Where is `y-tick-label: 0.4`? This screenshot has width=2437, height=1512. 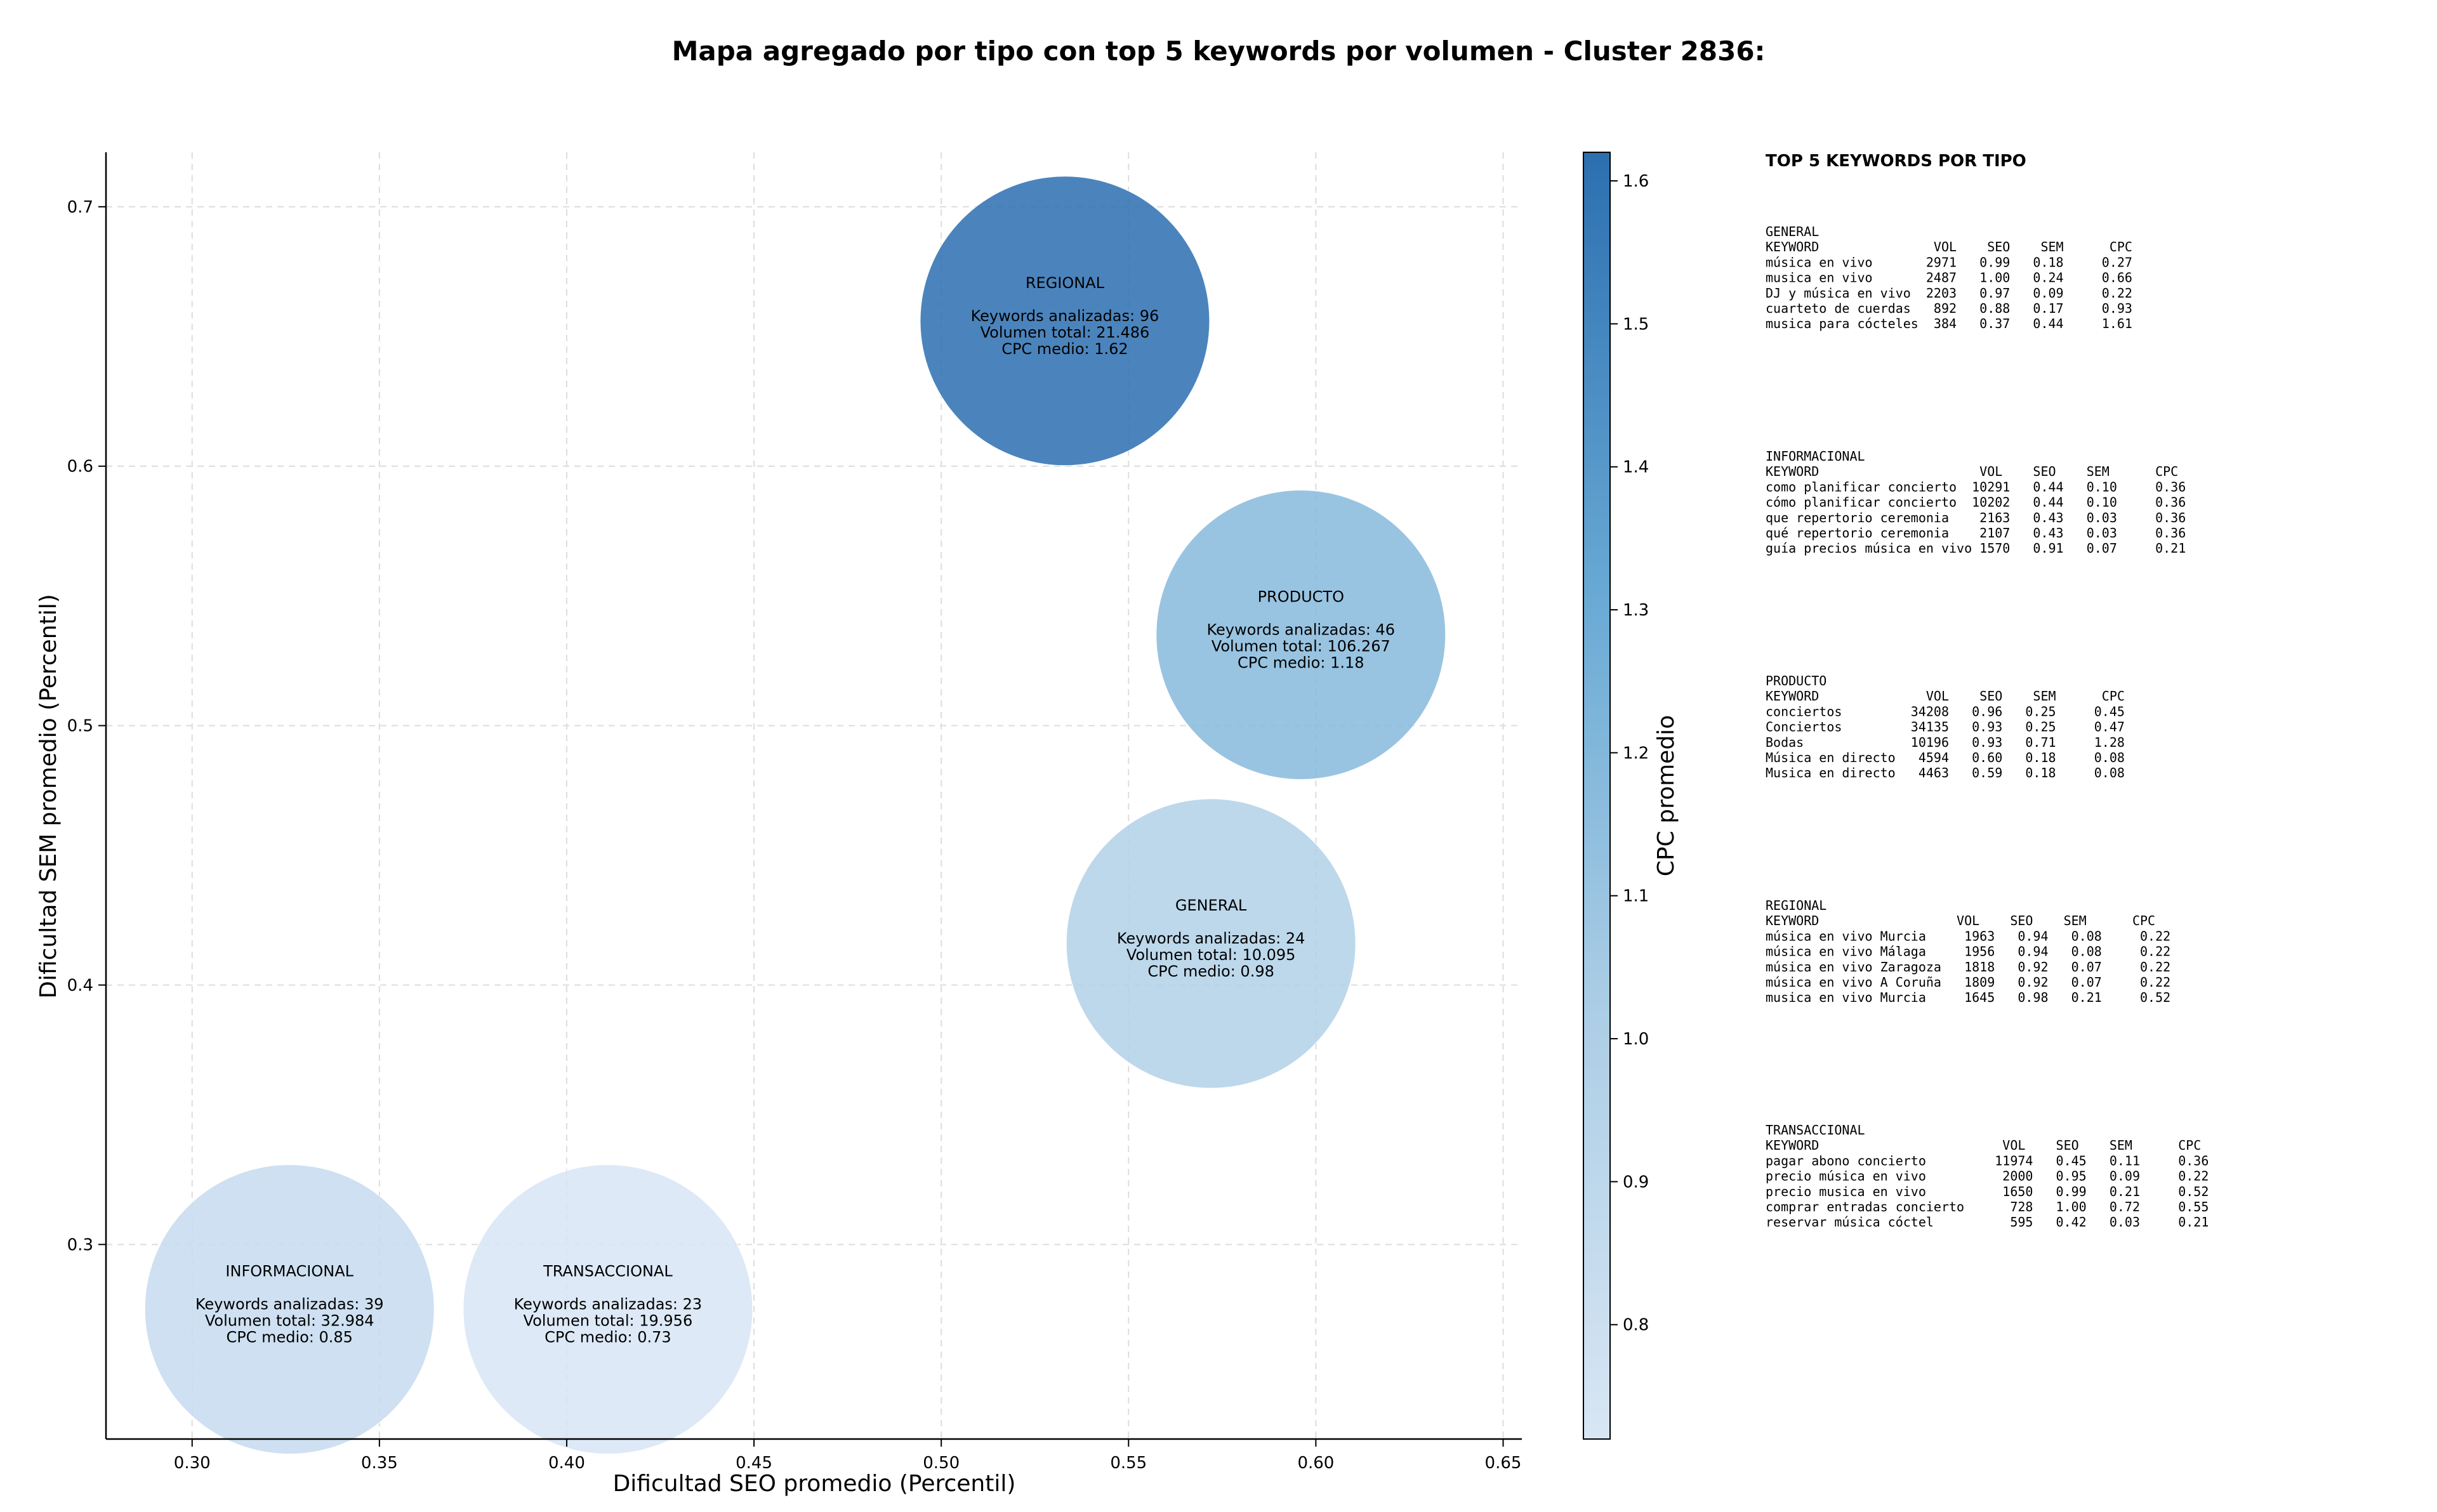 y-tick-label: 0.4 is located at coordinates (80, 986).